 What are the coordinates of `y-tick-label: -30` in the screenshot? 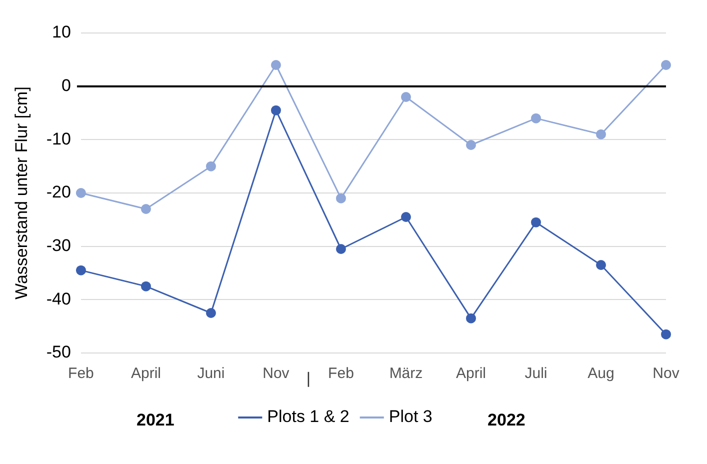 It's located at (58, 246).